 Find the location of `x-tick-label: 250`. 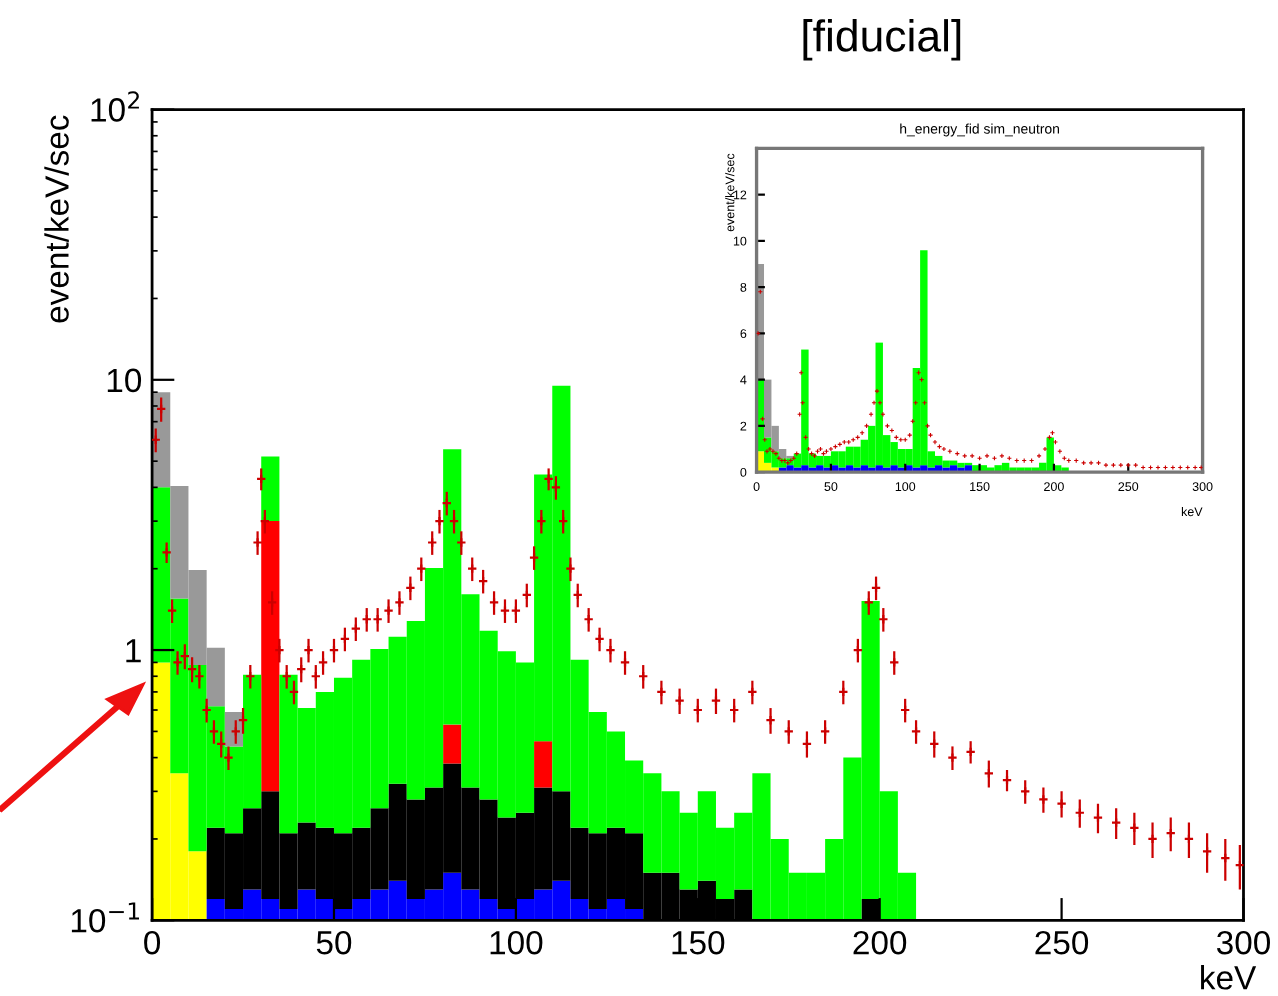

x-tick-label: 250 is located at coordinates (1062, 942).